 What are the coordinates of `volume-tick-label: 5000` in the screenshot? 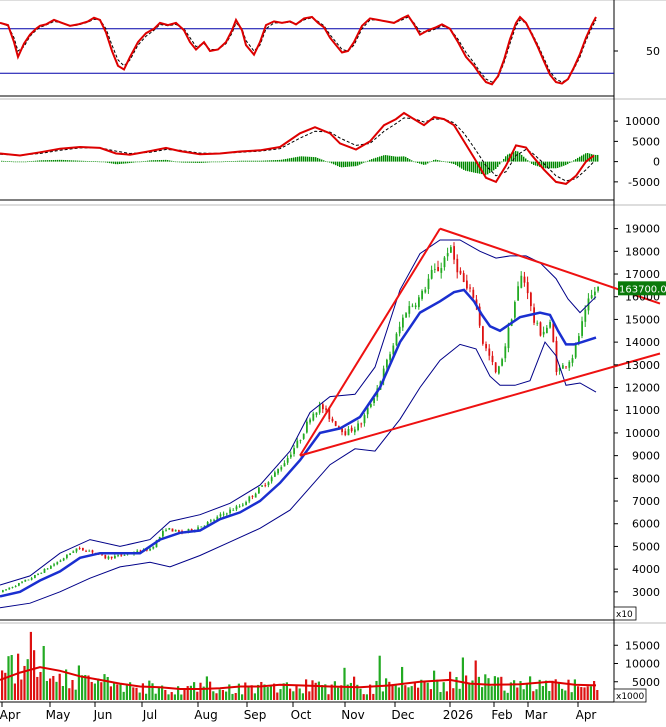 It's located at (646, 682).